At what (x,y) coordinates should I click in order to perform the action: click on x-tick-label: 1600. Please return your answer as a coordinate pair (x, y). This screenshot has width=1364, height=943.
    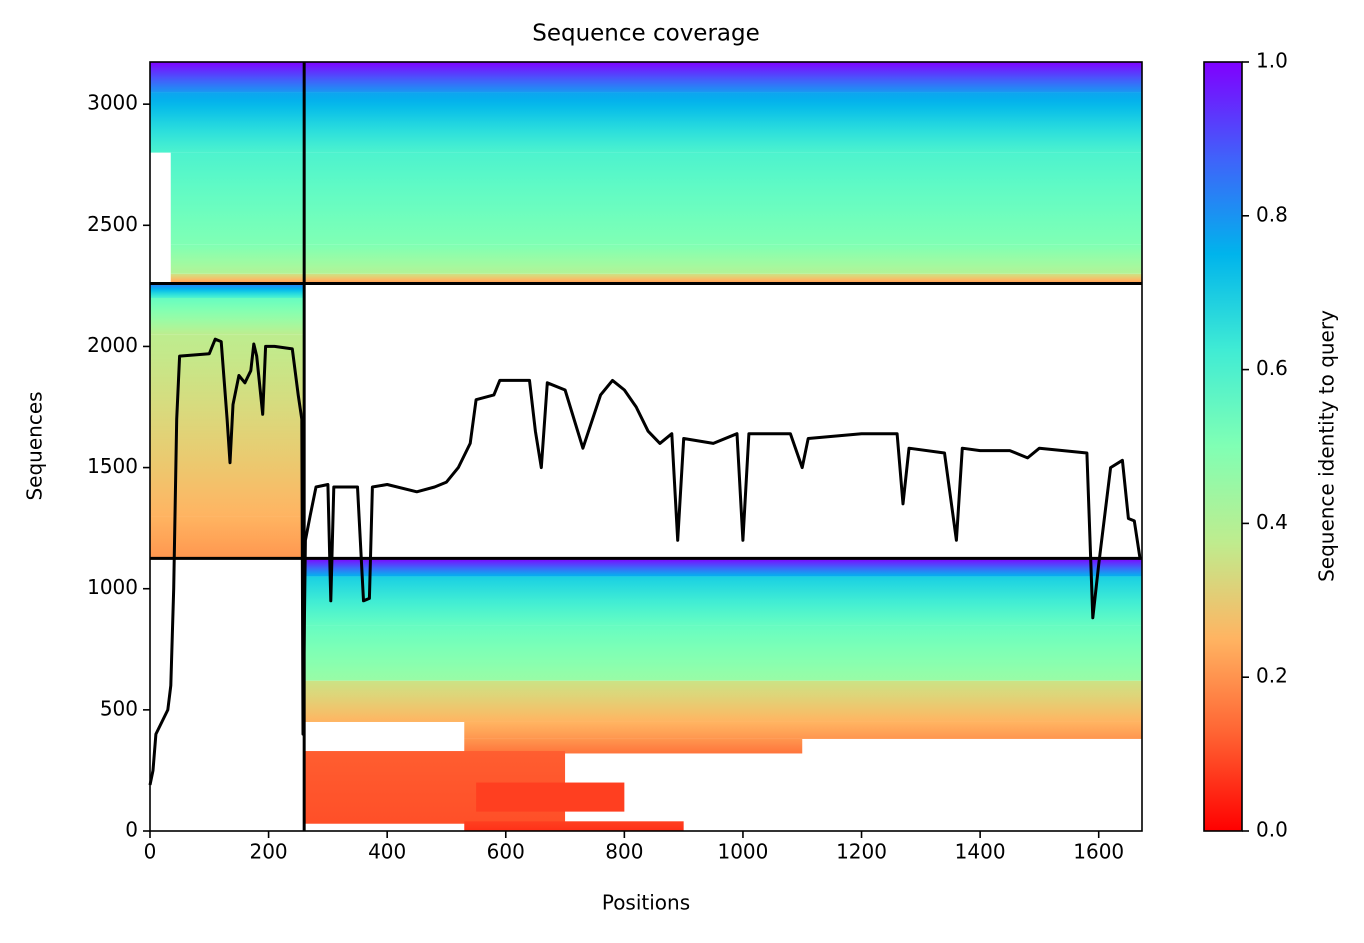
    Looking at the image, I should click on (1098, 852).